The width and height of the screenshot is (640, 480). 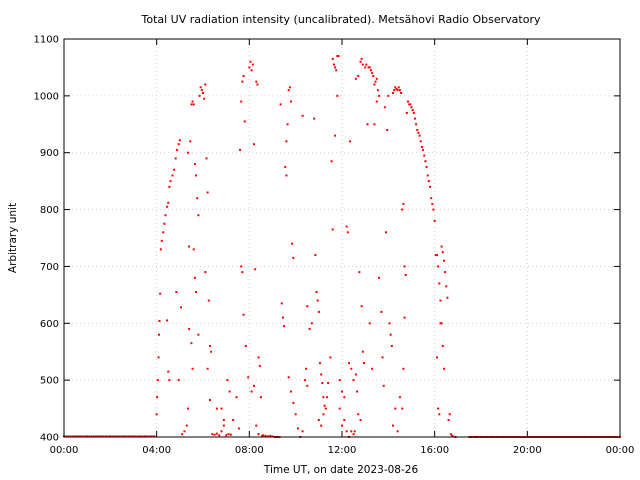 What do you see at coordinates (434, 450) in the screenshot?
I see `x-tick-label: 16:00` at bounding box center [434, 450].